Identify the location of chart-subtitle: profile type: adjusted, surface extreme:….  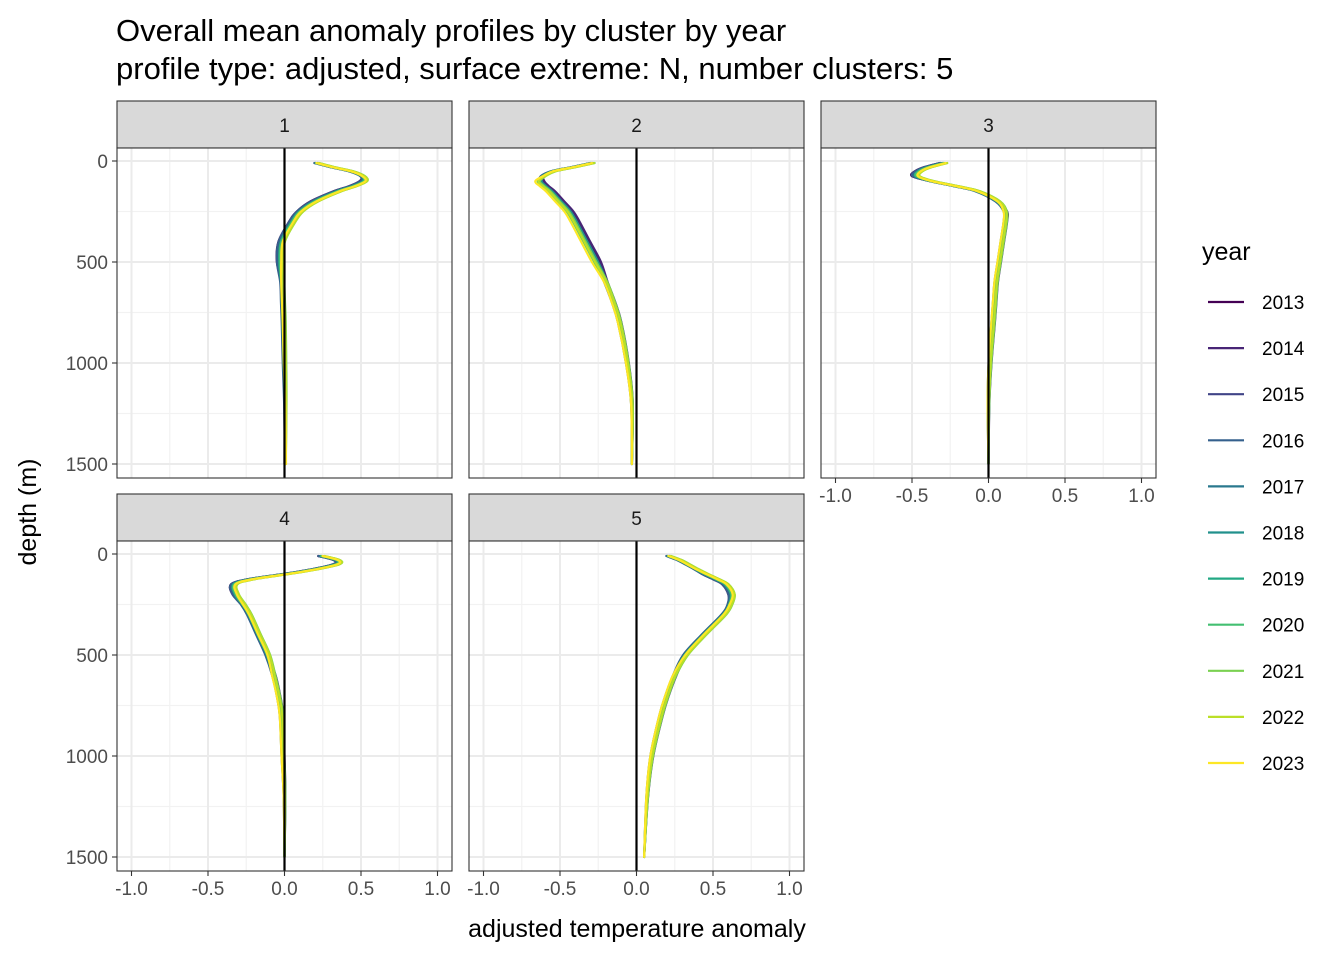
(534, 68).